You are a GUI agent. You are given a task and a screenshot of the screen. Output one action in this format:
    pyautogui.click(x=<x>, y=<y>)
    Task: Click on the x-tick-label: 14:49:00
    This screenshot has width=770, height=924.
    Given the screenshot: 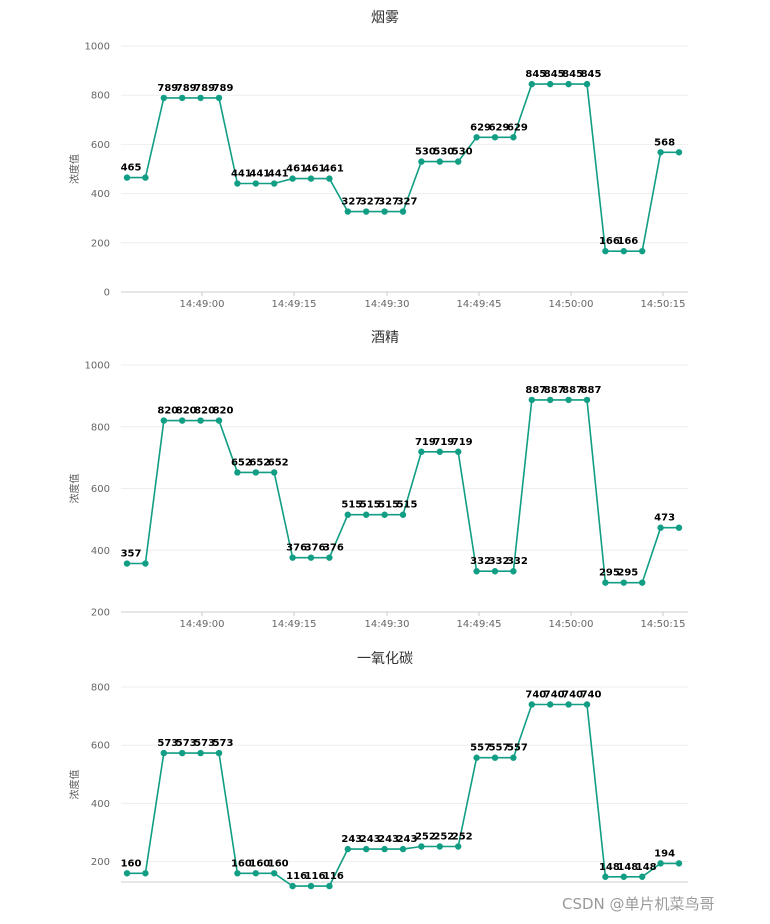 What is the action you would take?
    pyautogui.click(x=202, y=304)
    